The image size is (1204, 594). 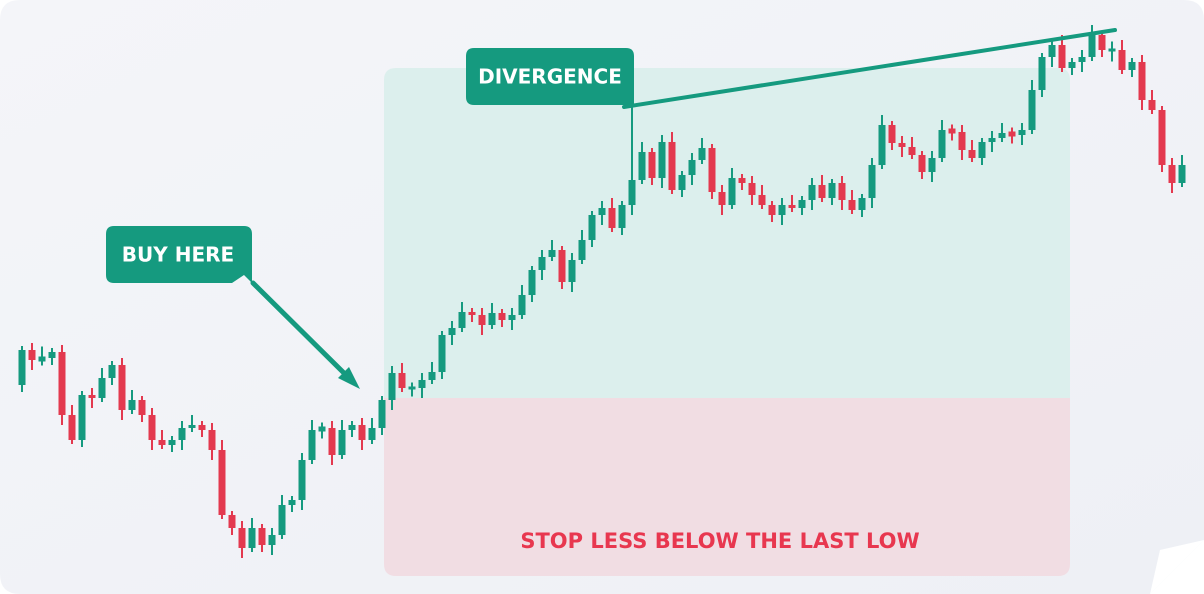 What do you see at coordinates (550, 77) in the screenshot?
I see `divergence-label: DIVERGENCE` at bounding box center [550, 77].